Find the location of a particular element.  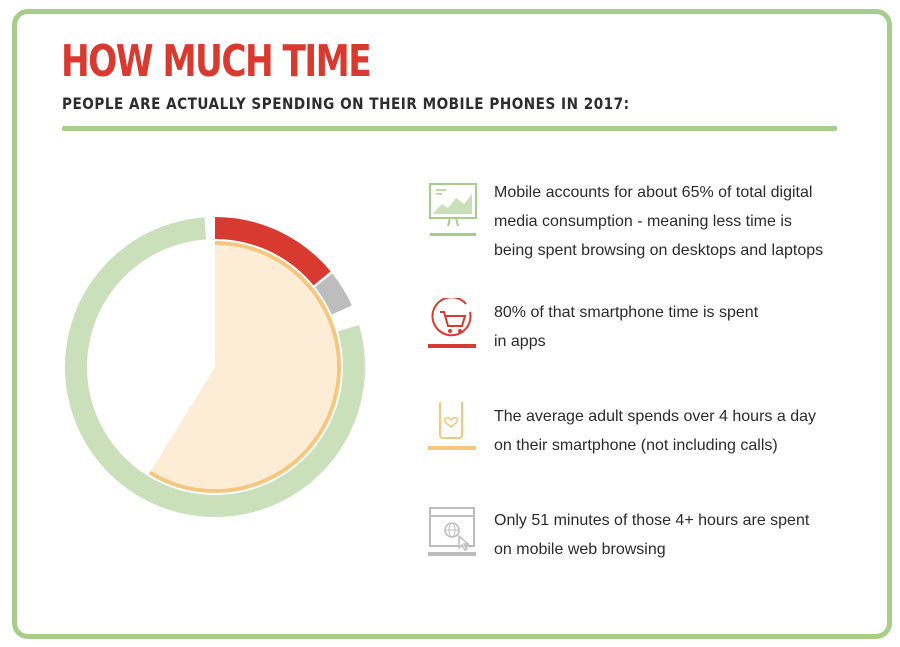

title-divider is located at coordinates (449, 128).